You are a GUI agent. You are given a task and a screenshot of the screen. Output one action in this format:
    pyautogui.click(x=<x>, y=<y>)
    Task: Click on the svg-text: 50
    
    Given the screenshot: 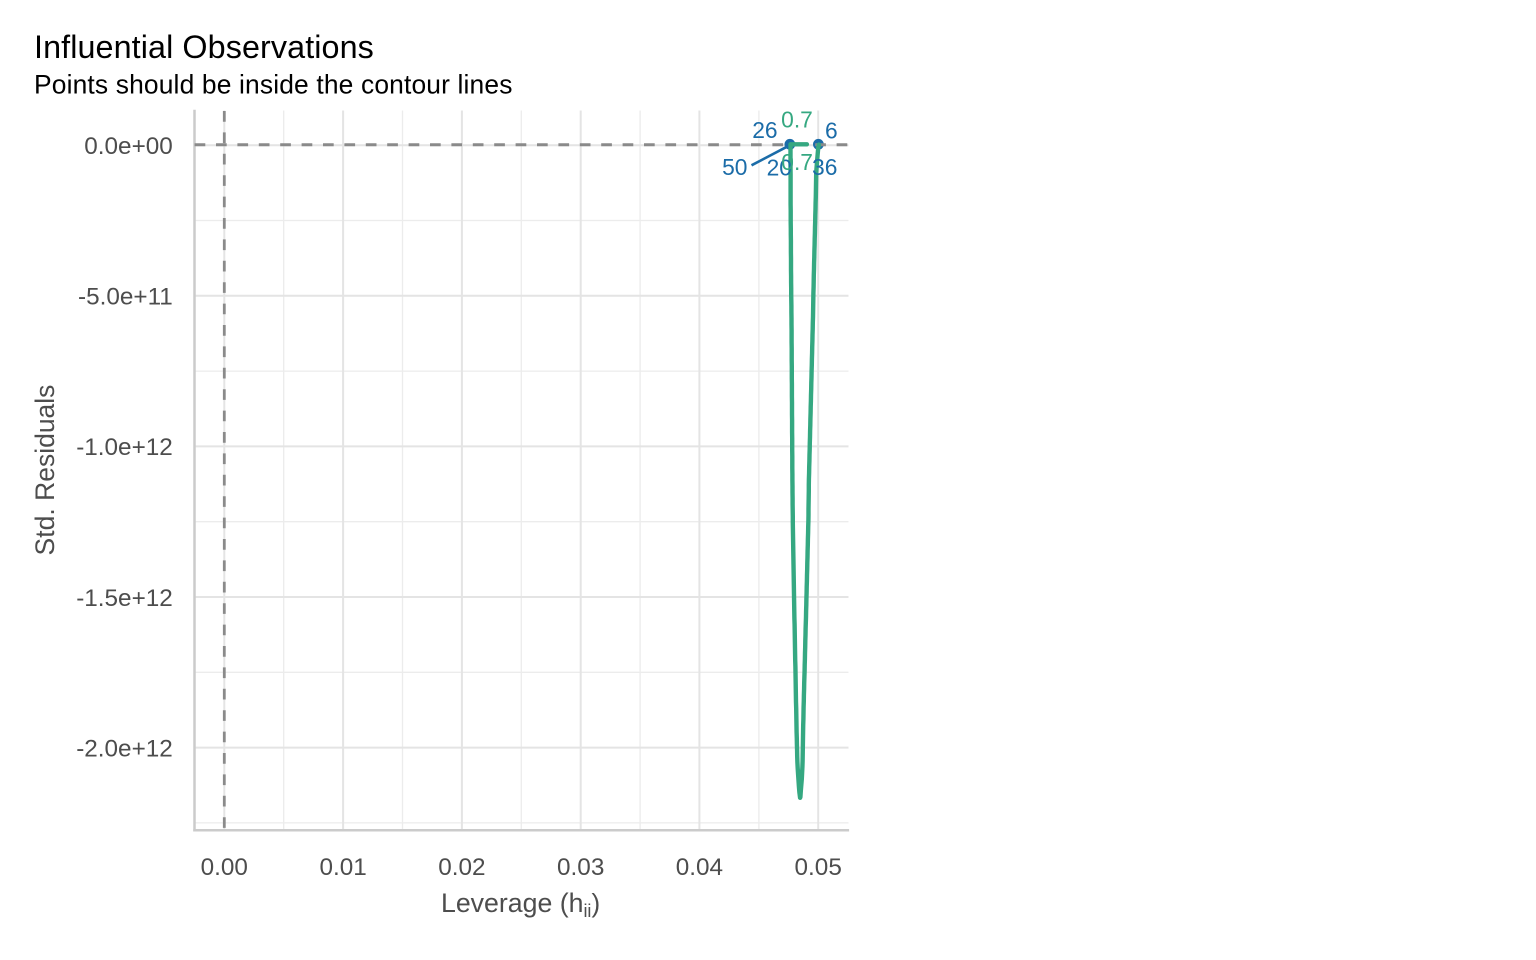 What is the action you would take?
    pyautogui.click(x=734, y=167)
    